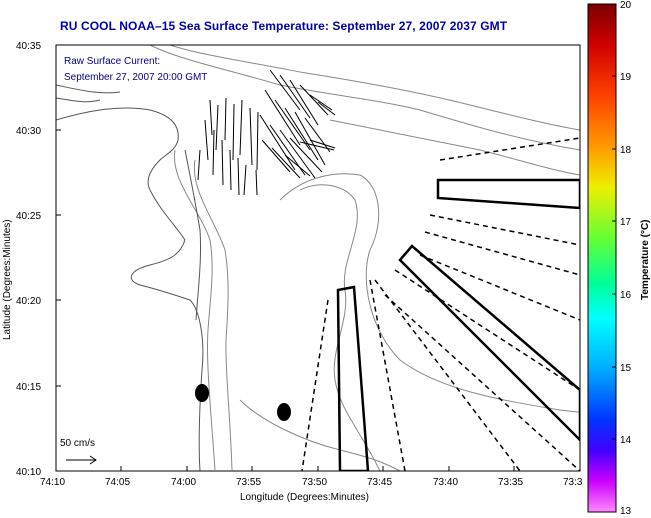 The image size is (651, 518). I want to click on inset-line-2: September 27, 2007 20:00 GMT, so click(135, 77).